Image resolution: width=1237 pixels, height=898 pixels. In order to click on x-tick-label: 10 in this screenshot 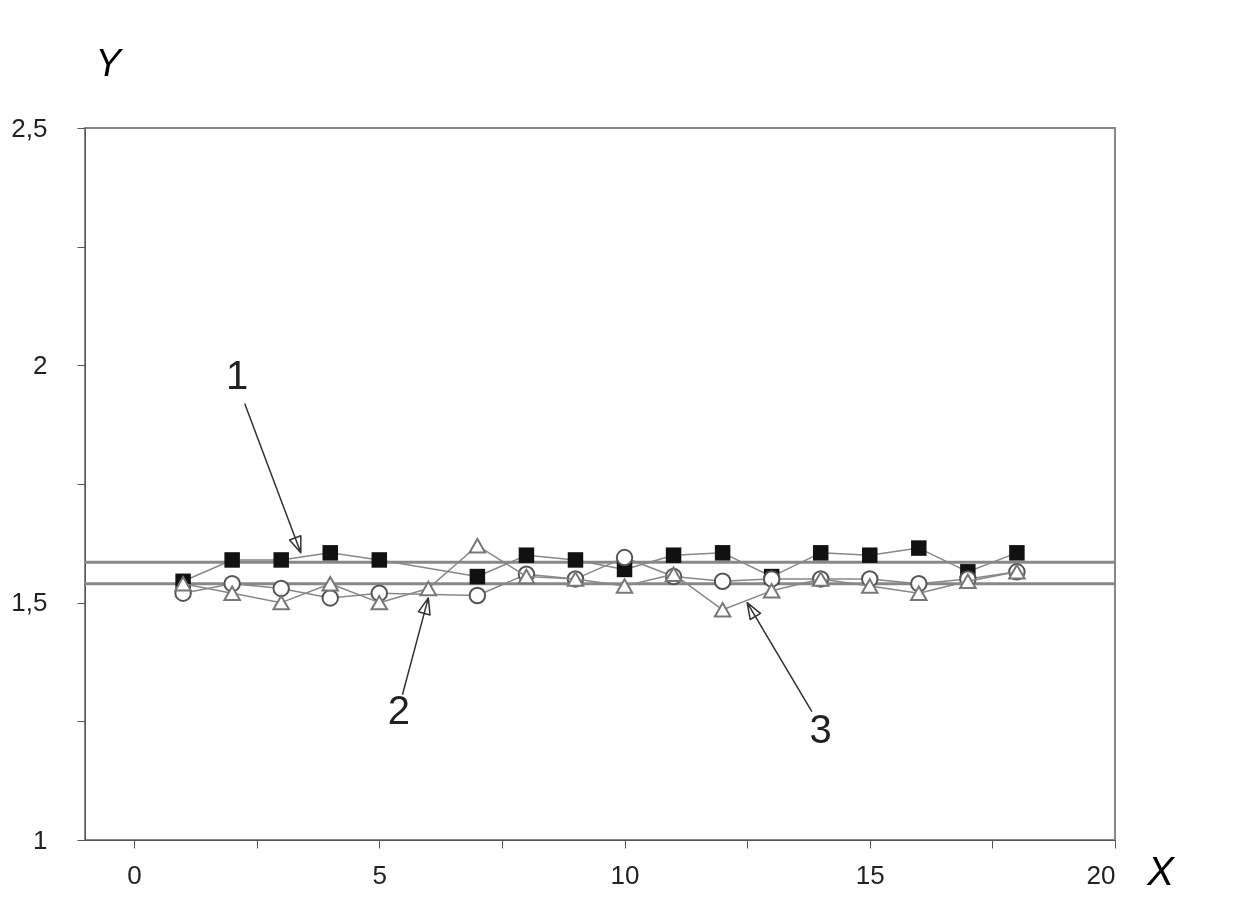, I will do `click(625, 874)`.